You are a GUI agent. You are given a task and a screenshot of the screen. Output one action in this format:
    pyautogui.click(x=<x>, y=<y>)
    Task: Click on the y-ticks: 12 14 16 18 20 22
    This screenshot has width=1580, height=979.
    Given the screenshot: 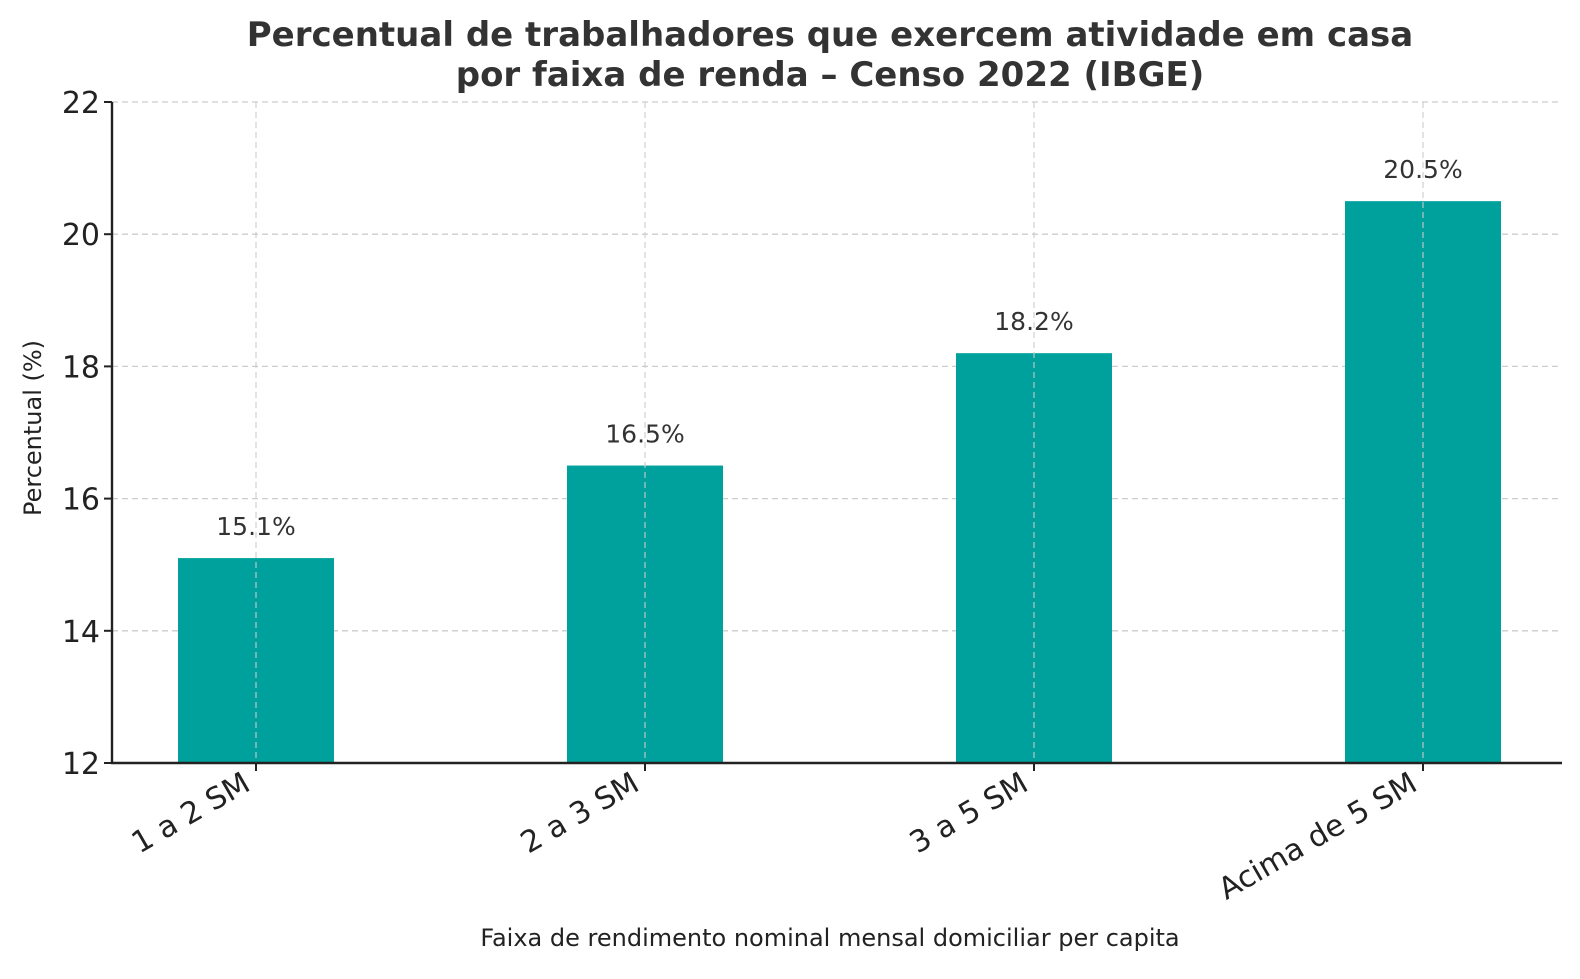 What is the action you would take?
    pyautogui.click(x=87, y=434)
    